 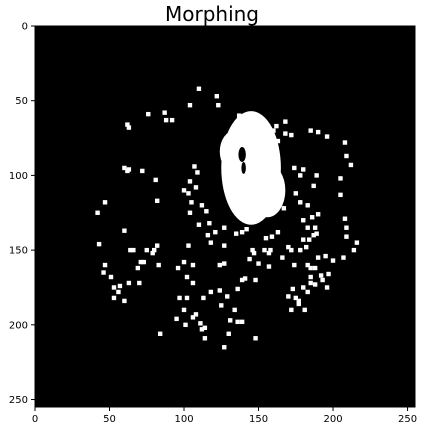 What do you see at coordinates (18, 251) in the screenshot?
I see `y-tick-label: 150` at bounding box center [18, 251].